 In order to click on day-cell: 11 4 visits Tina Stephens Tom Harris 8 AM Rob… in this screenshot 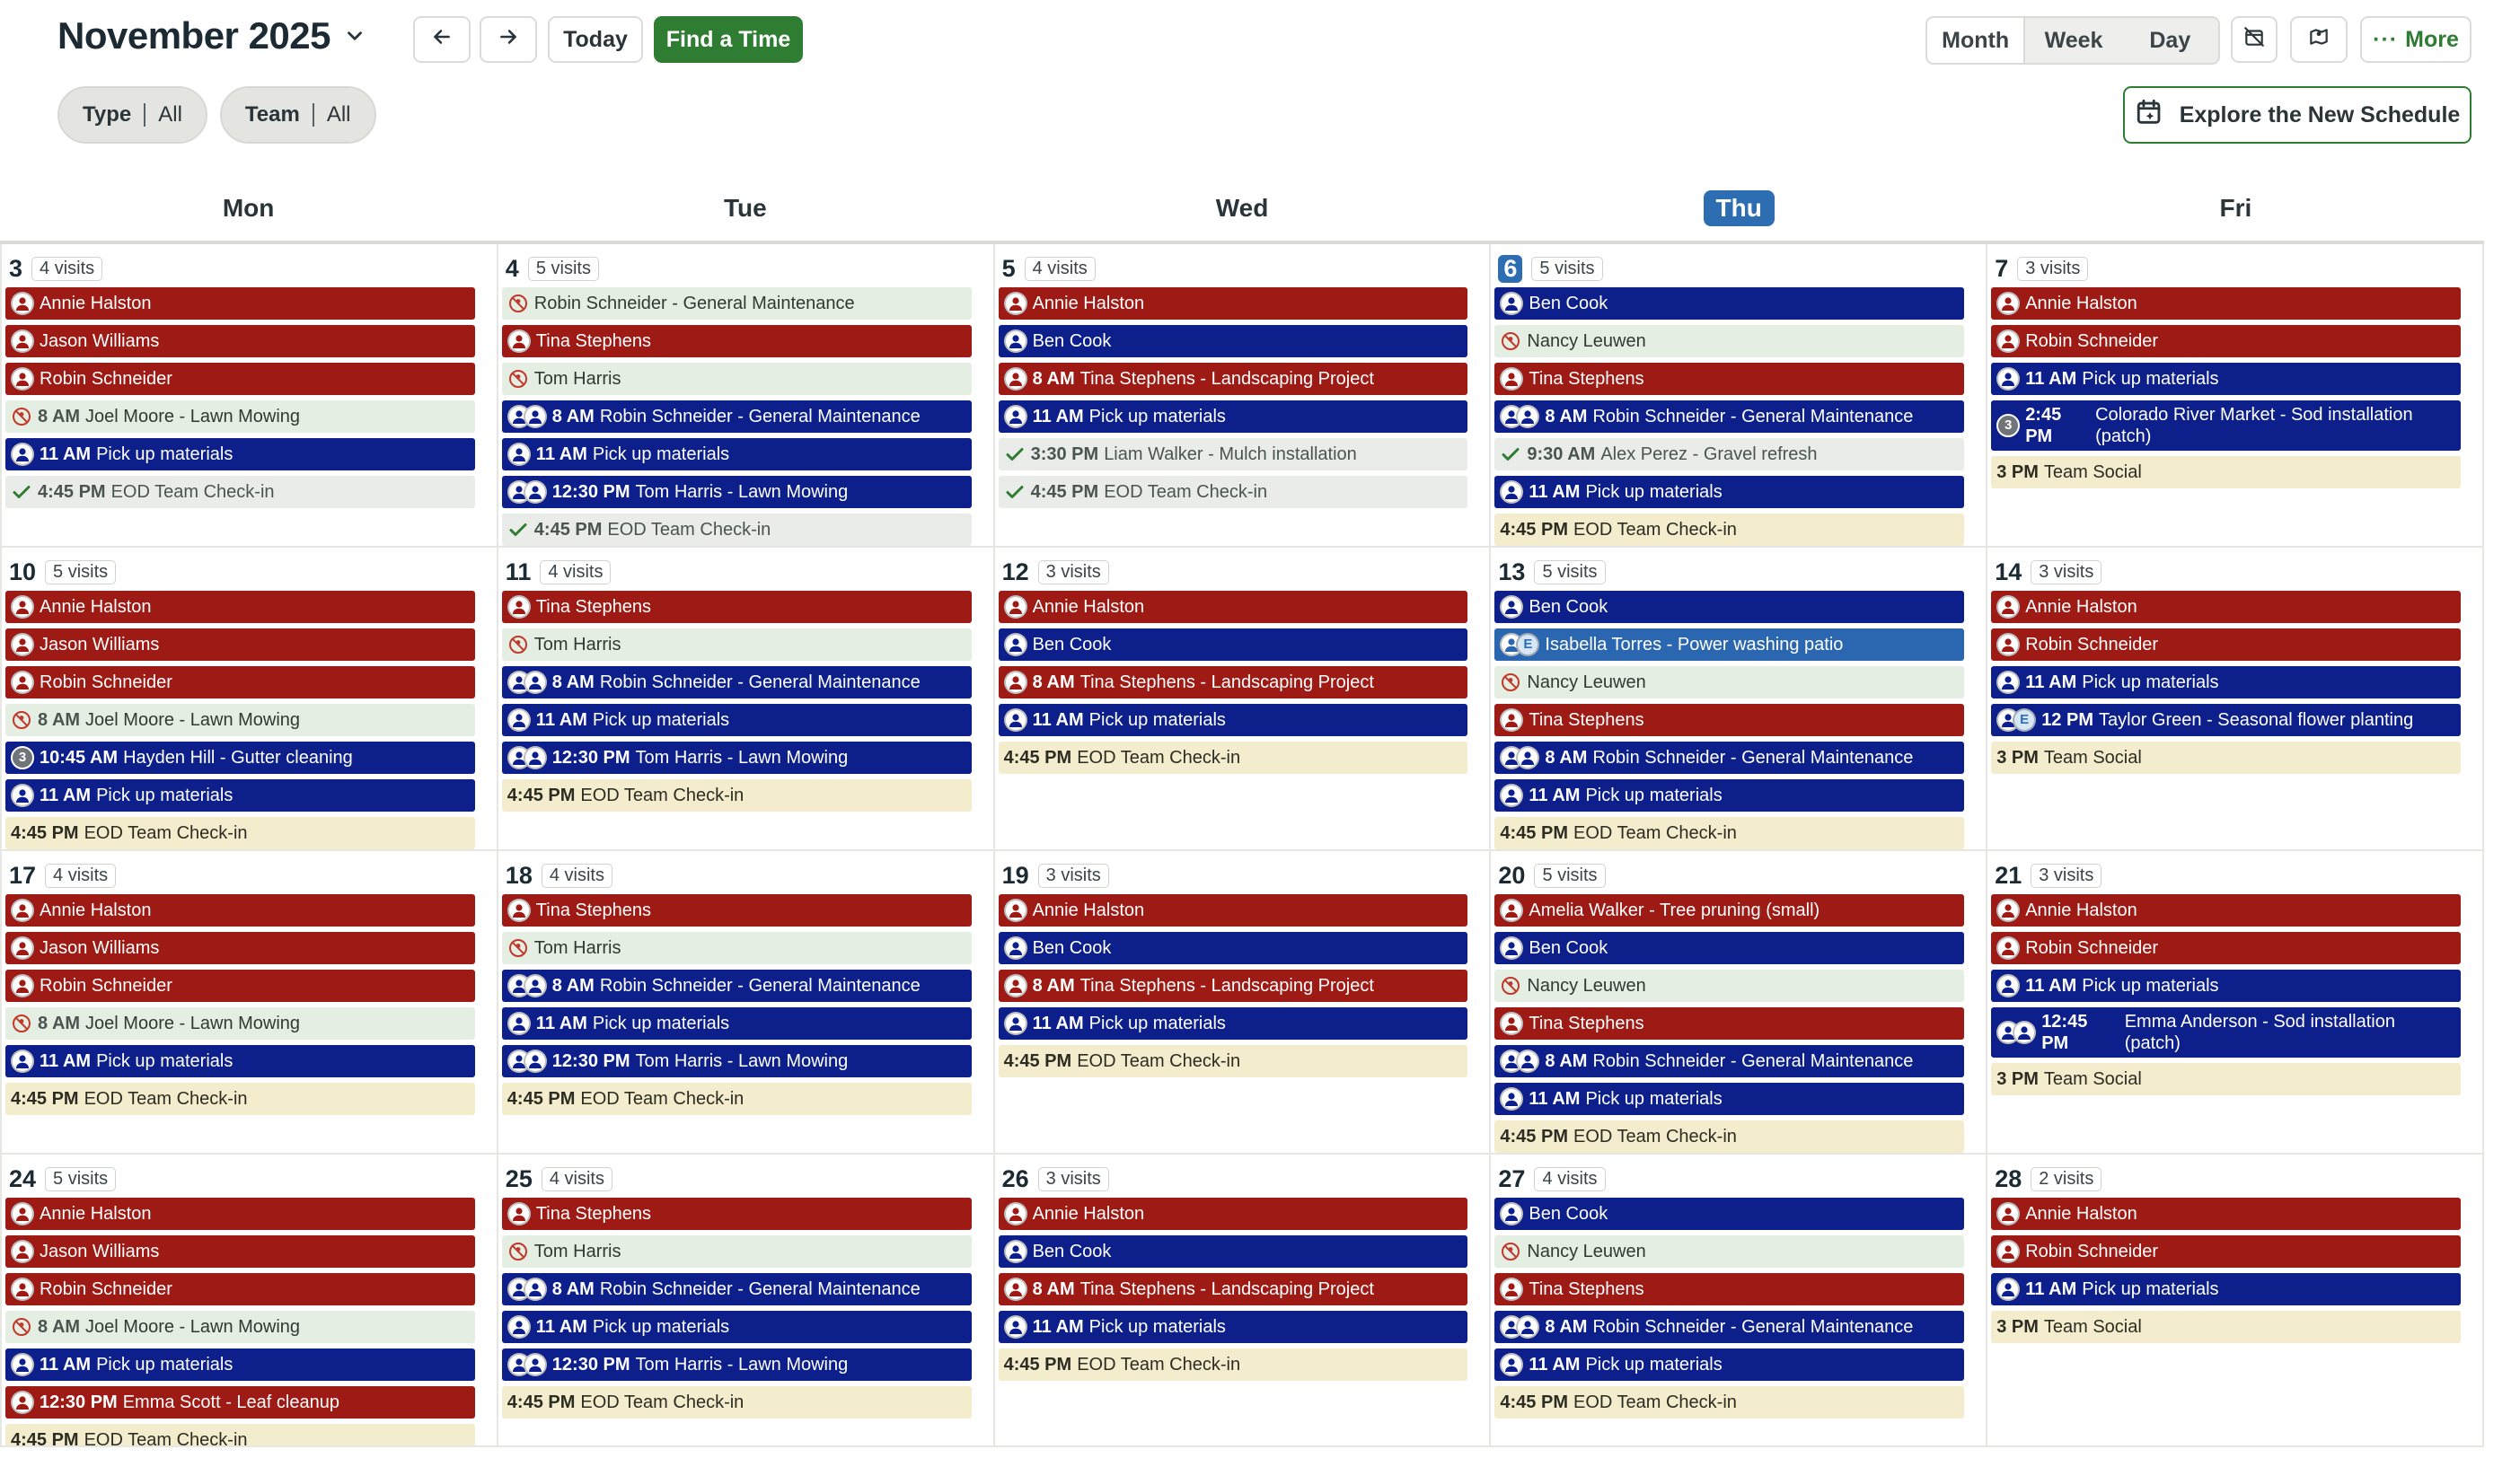, I will do `click(746, 699)`.